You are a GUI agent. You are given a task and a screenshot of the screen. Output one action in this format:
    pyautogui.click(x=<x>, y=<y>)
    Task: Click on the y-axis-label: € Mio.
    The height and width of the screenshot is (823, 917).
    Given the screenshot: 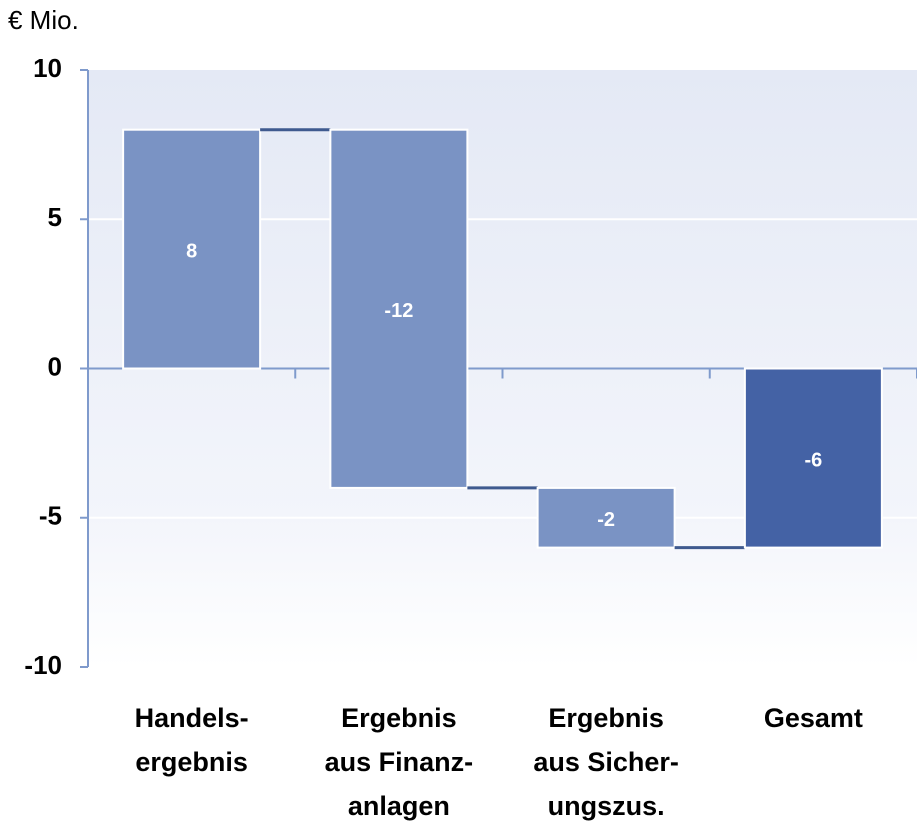 What is the action you would take?
    pyautogui.click(x=43, y=20)
    